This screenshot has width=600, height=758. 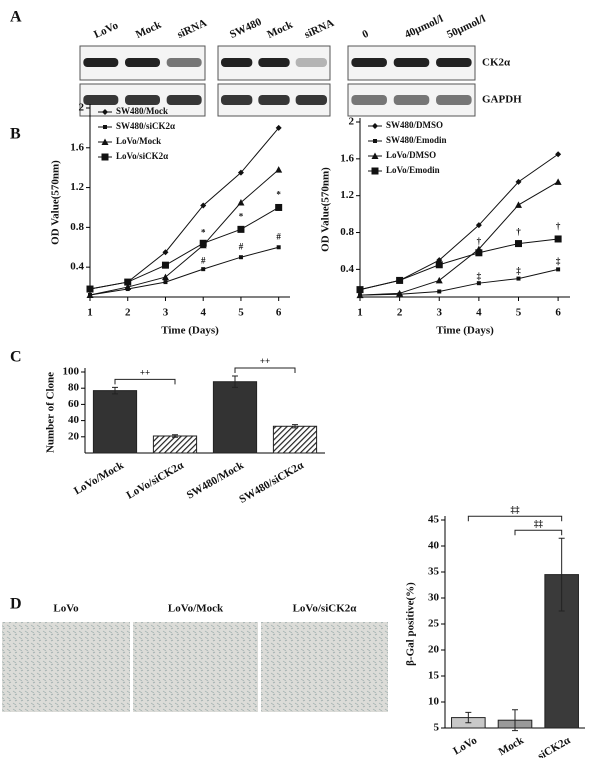 I want to click on y-tick-label: 60, so click(x=74, y=404).